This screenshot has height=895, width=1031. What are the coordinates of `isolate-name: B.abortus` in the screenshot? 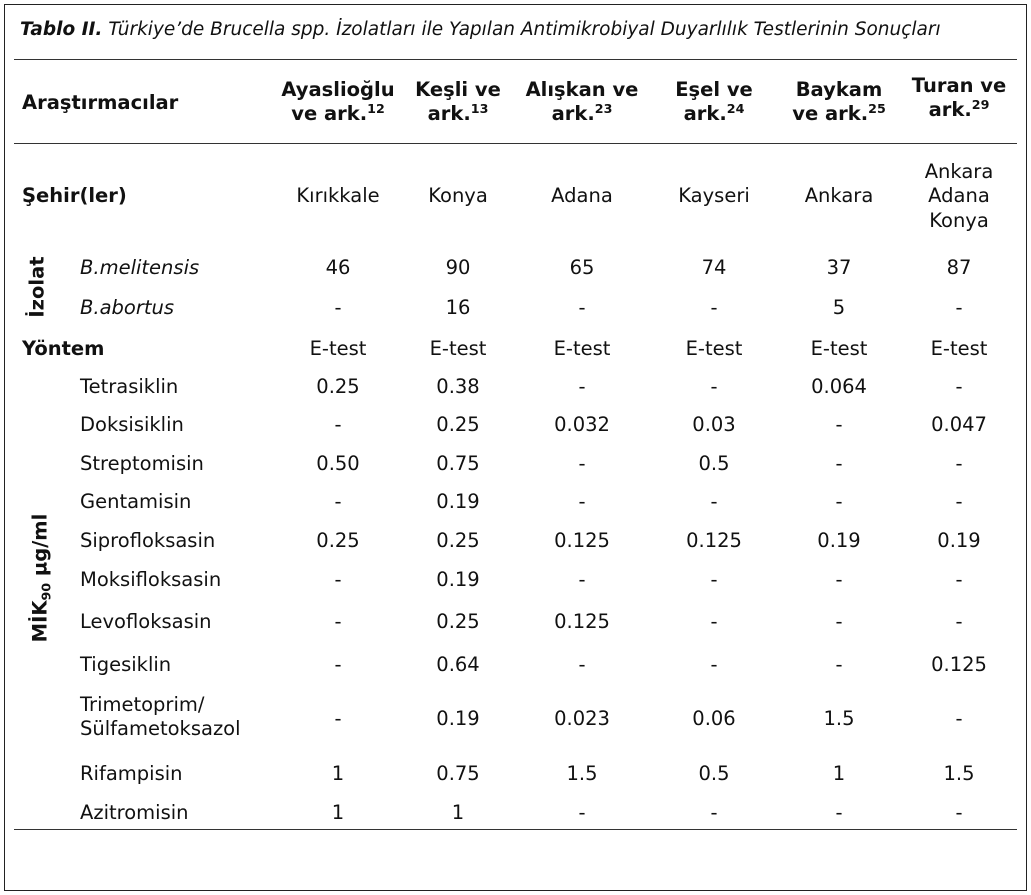 It's located at (127, 307).